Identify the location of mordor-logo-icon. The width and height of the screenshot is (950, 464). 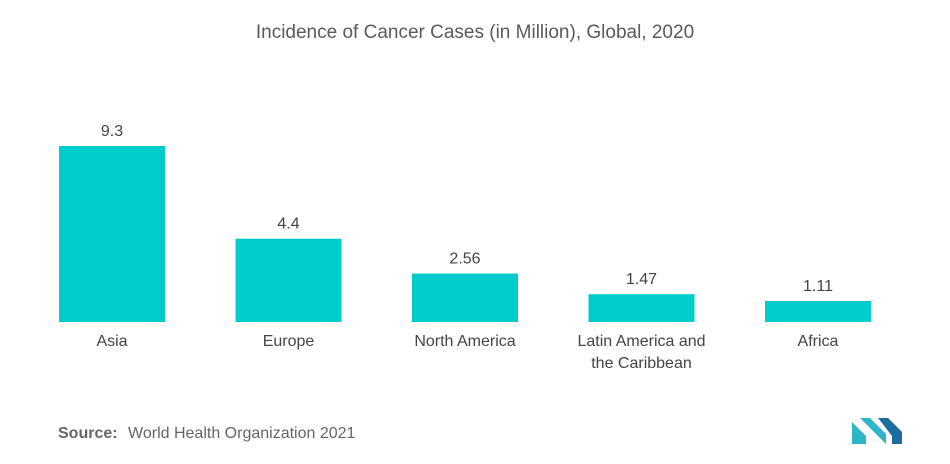
(877, 431).